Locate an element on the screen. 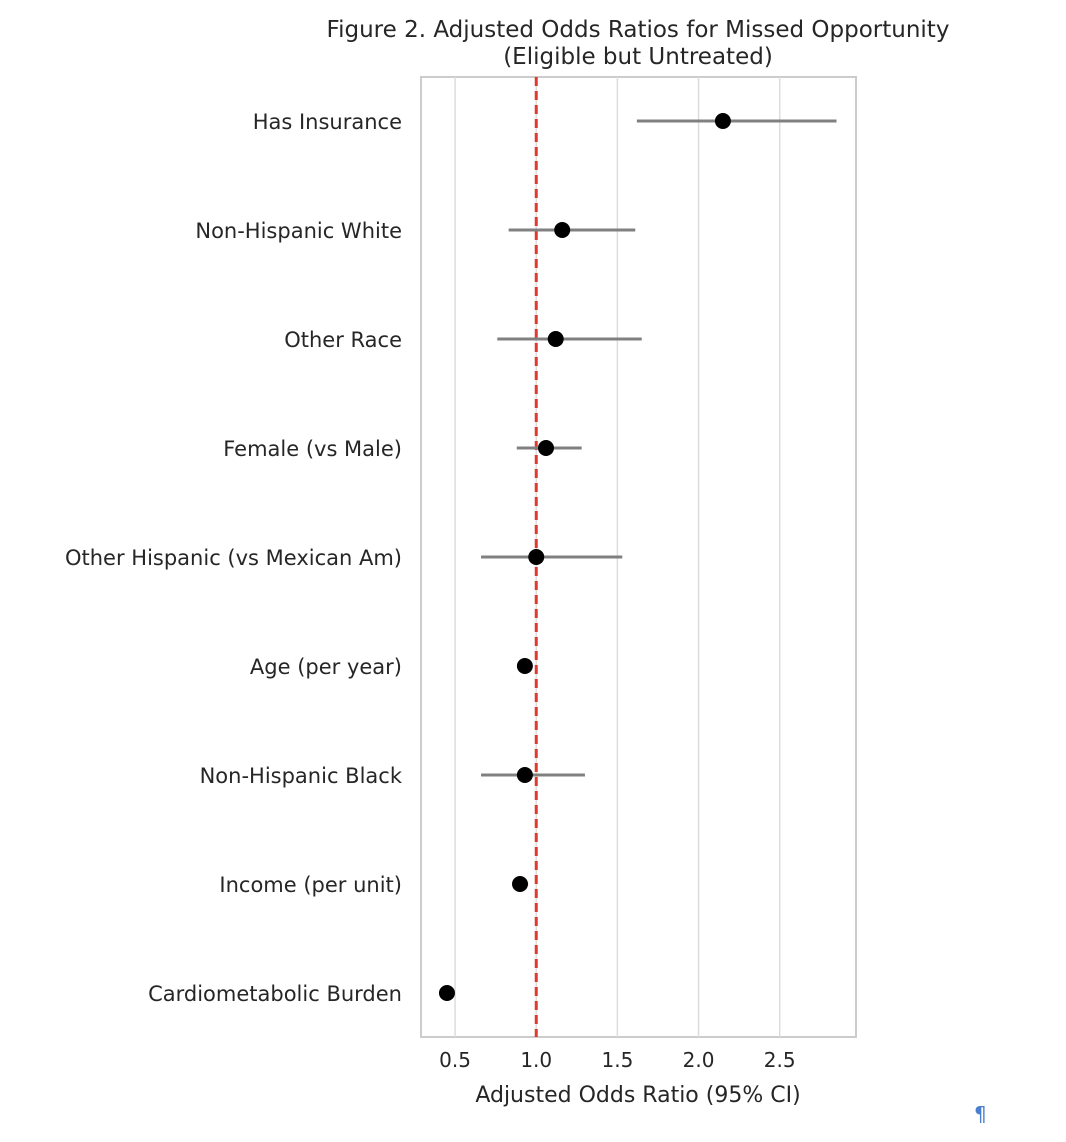 This screenshot has height=1142, width=1066. row-label: Other Race is located at coordinates (343, 340).